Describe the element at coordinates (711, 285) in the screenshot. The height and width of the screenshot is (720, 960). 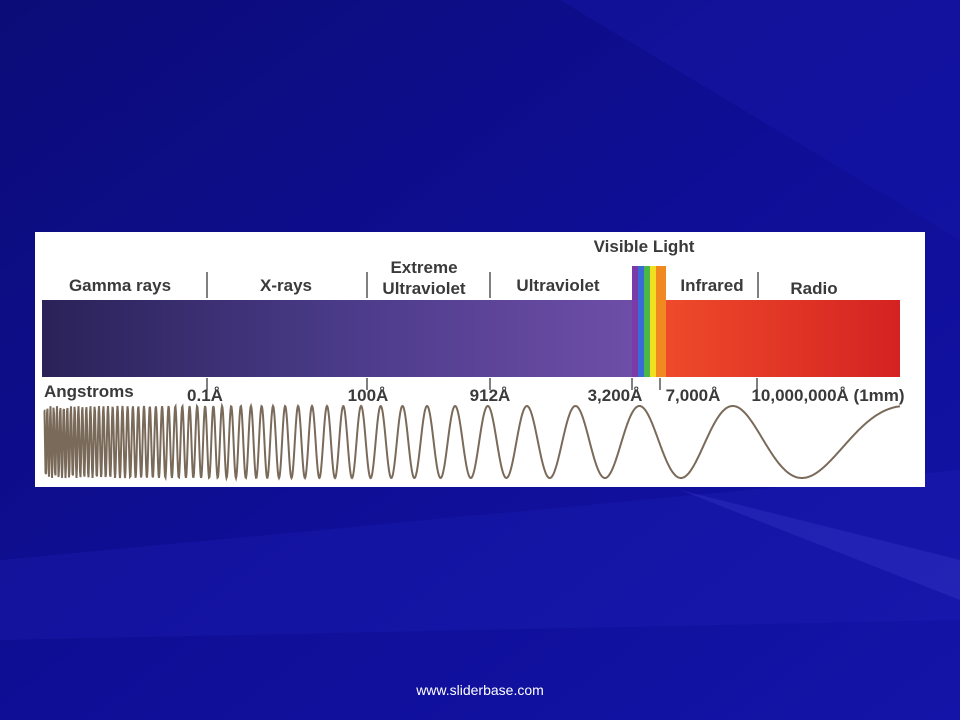
I see `band-label: Infrared` at that location.